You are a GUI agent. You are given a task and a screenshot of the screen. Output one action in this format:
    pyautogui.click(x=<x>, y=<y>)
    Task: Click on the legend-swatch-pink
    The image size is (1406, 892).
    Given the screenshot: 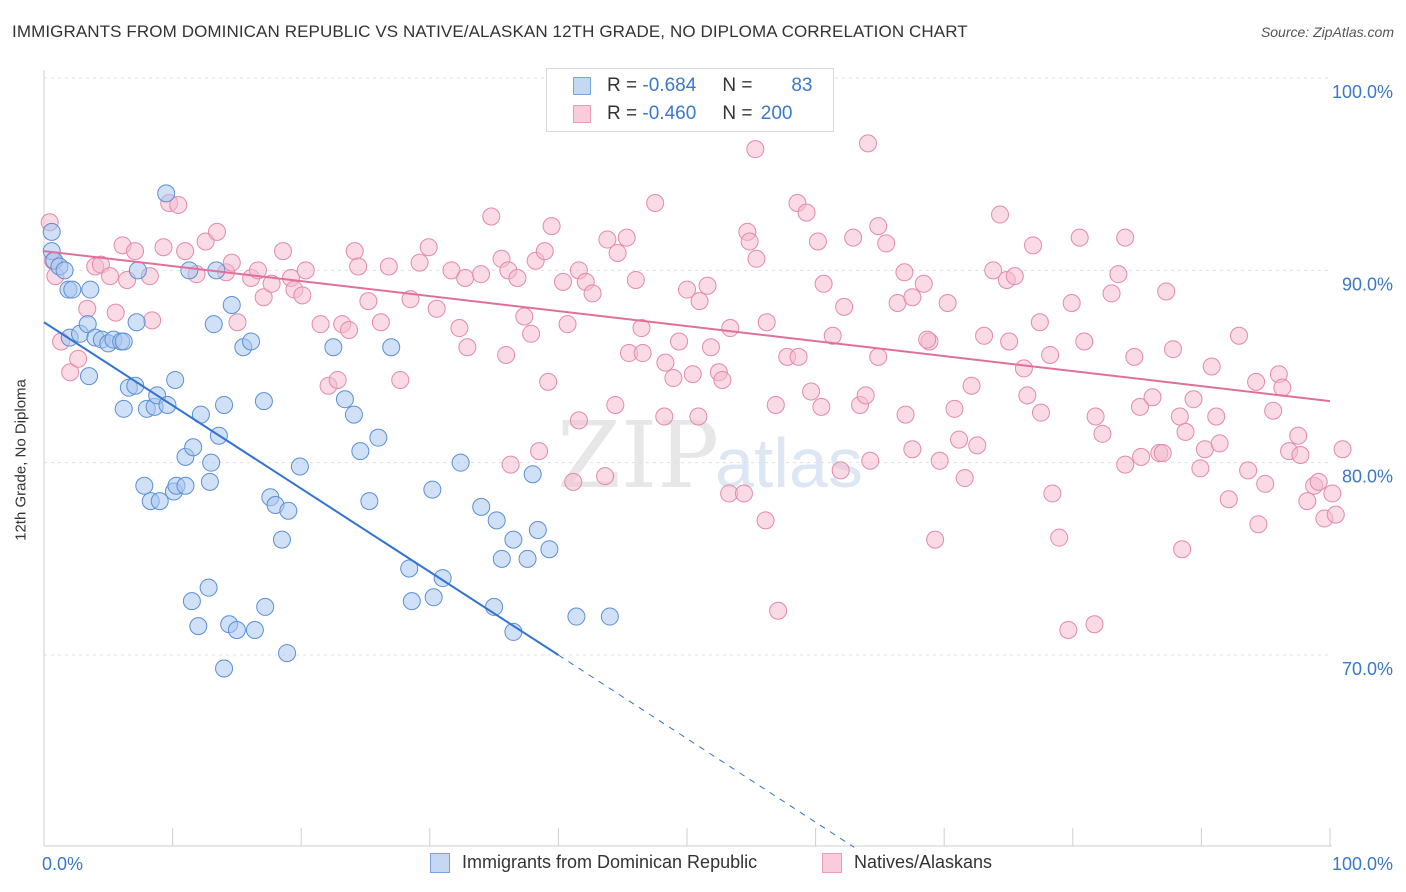 What is the action you would take?
    pyautogui.click(x=832, y=862)
    